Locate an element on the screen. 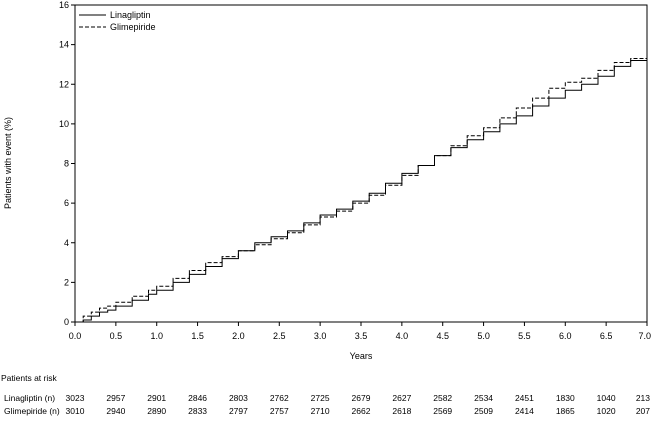 This screenshot has height=421, width=652. risk-value: 1020 is located at coordinates (606, 411).